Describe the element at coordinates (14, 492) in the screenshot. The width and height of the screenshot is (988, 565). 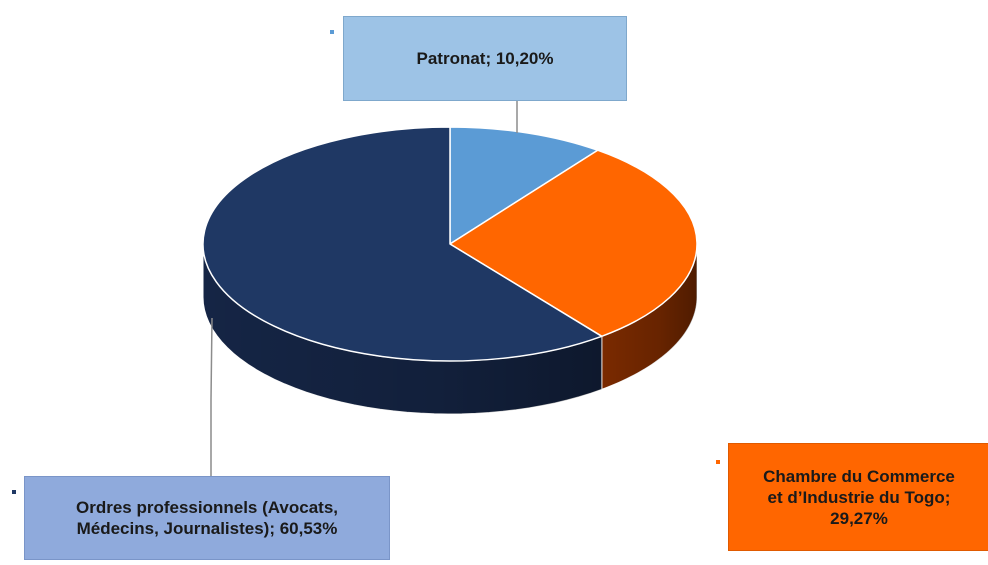
I see `ordres-legend-marker` at that location.